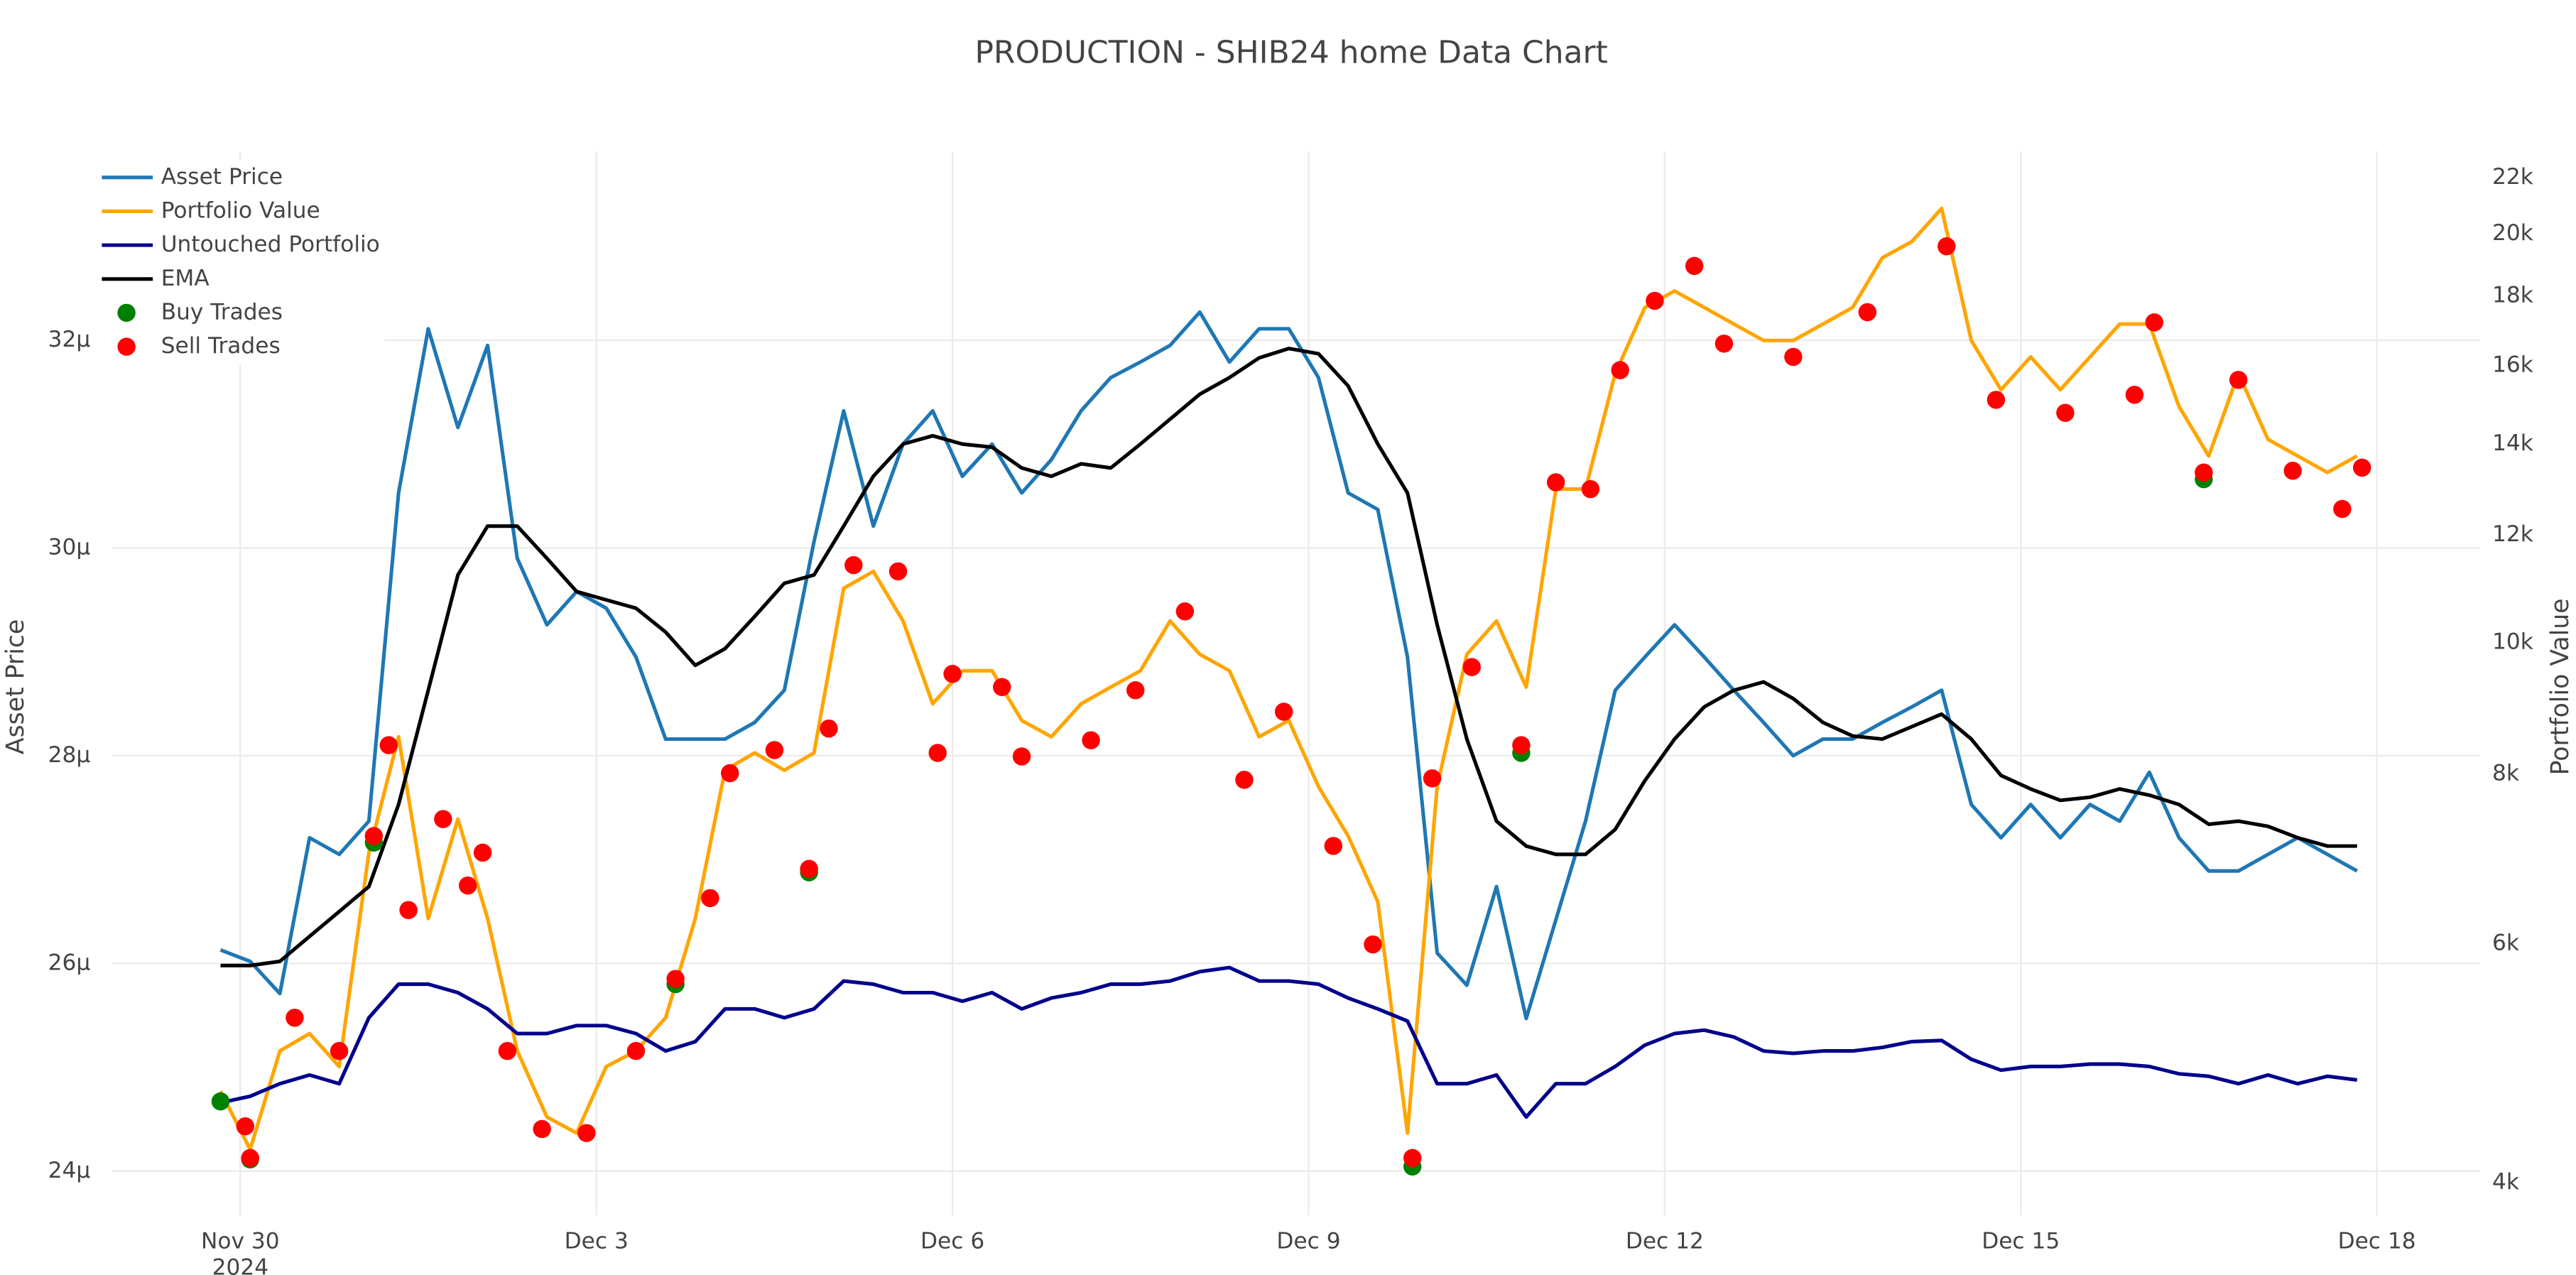  I want to click on legend-label: Portfolio Value, so click(241, 210).